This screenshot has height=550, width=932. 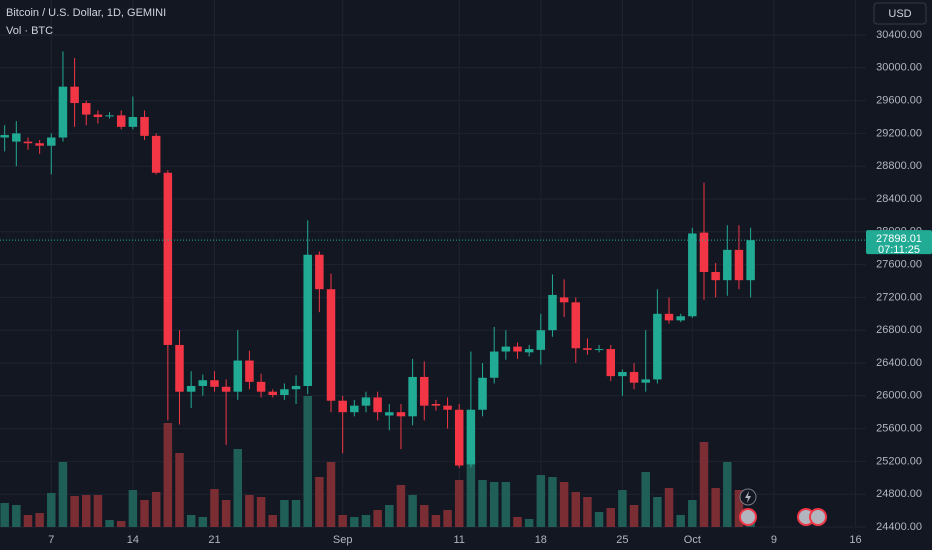 I want to click on currency: USD, so click(x=899, y=14).